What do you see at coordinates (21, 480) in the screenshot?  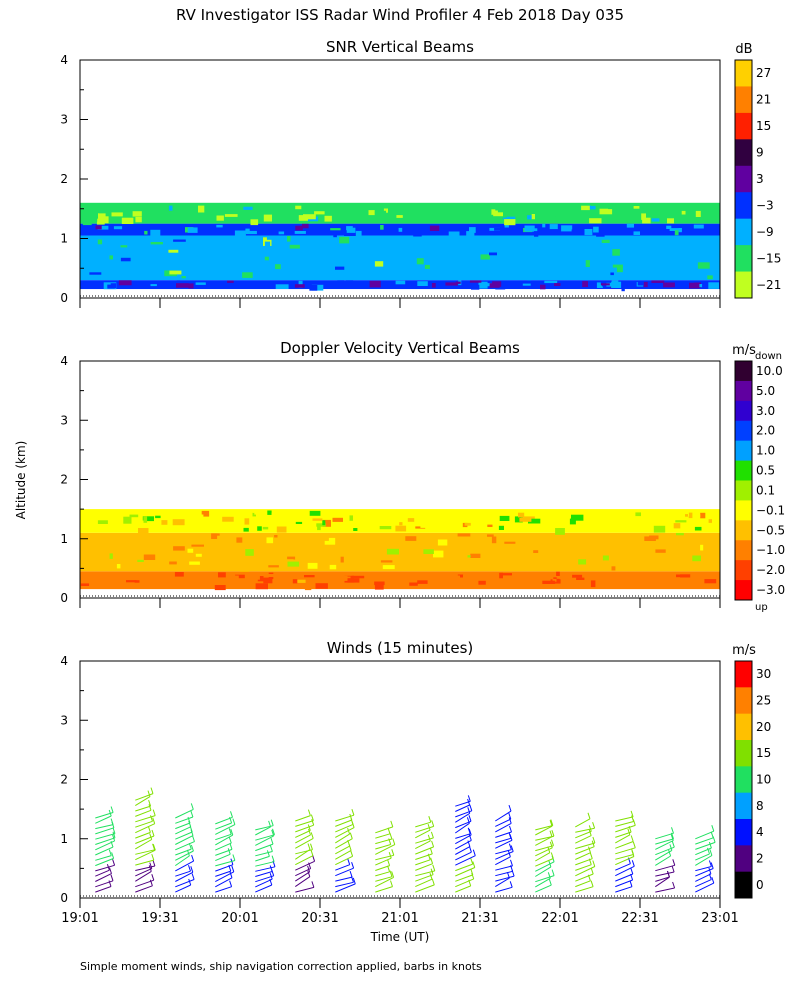 I see `y-axis-label: Altitude (km)` at bounding box center [21, 480].